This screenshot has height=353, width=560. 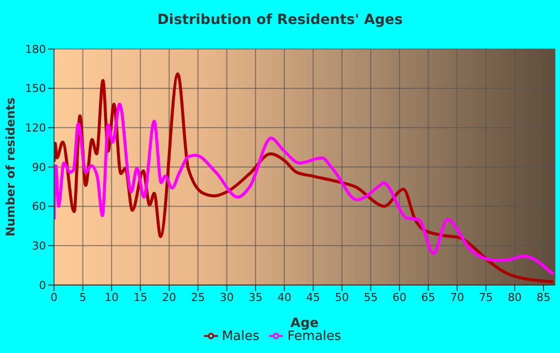 What do you see at coordinates (399, 297) in the screenshot?
I see `x-tick-label: 60` at bounding box center [399, 297].